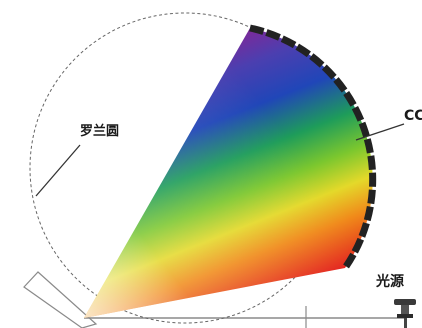 The image size is (422, 328). What do you see at coordinates (405, 313) in the screenshot?
I see `light-source-icon` at bounding box center [405, 313].